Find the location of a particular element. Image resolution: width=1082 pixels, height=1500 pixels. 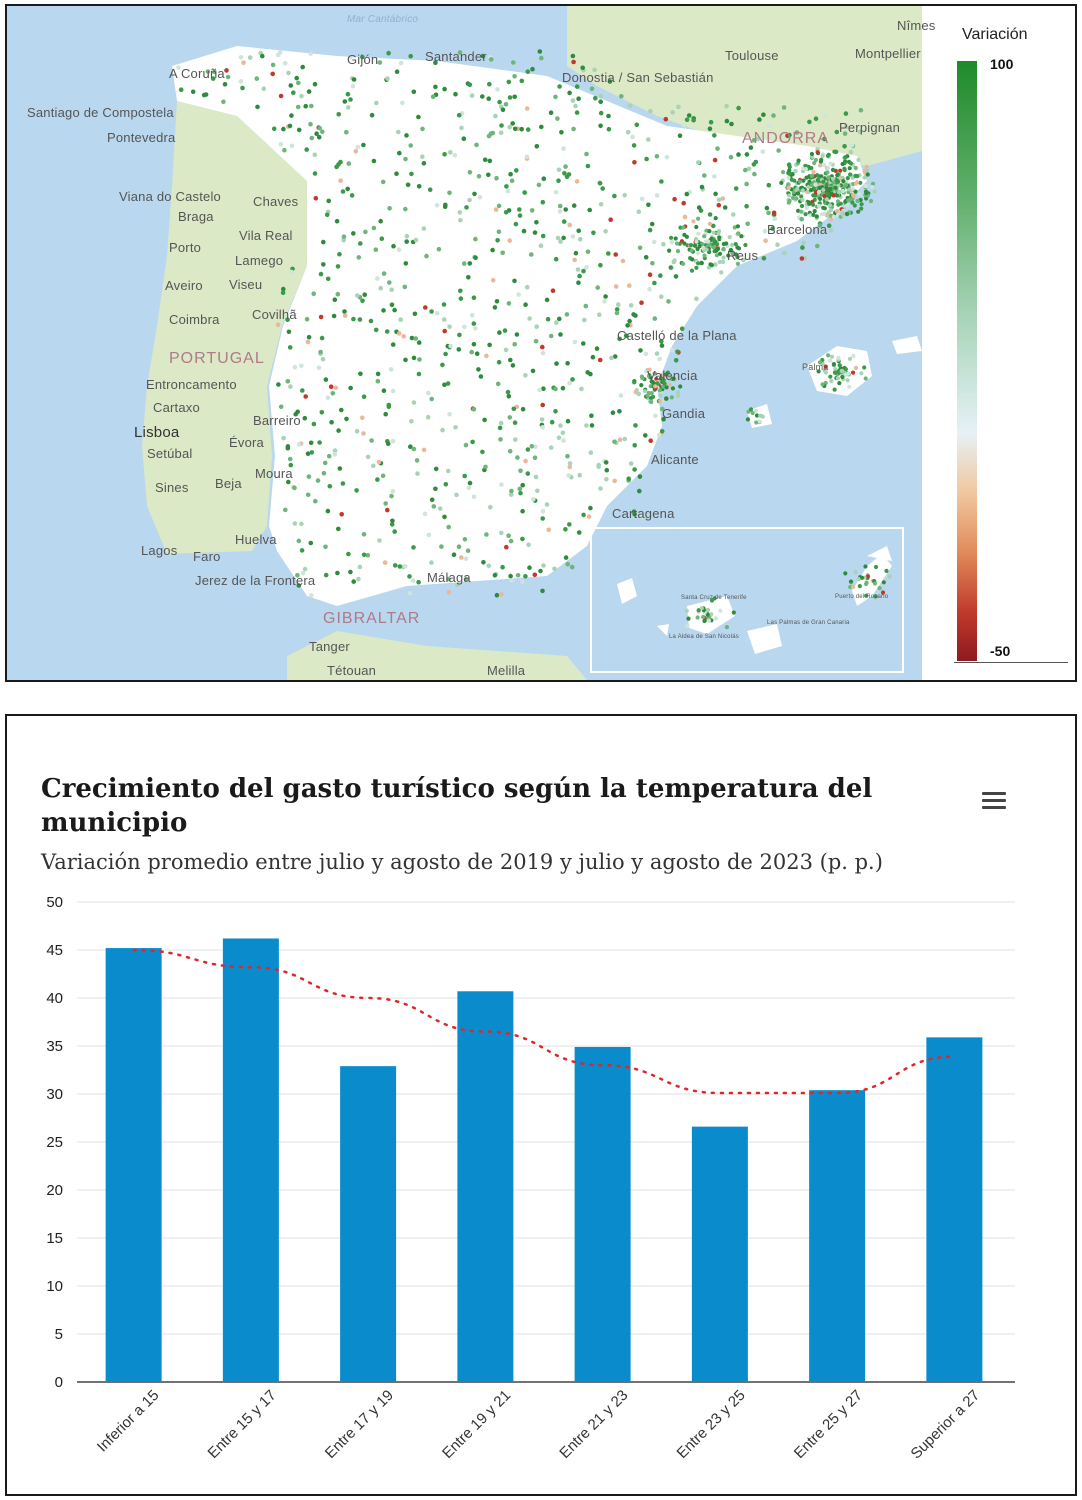

place-label: Porto is located at coordinates (185, 247).